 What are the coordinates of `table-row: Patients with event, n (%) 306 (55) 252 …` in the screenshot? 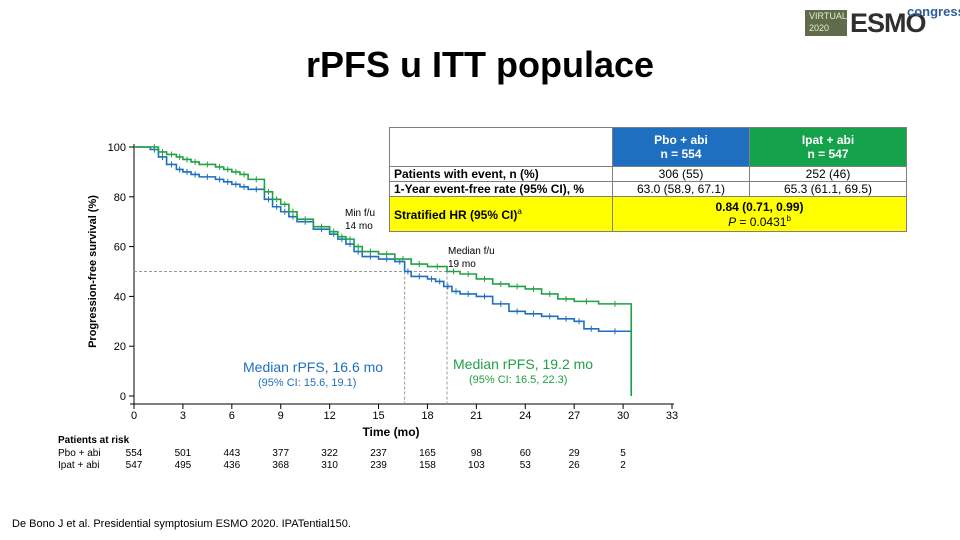 It's located at (648, 174).